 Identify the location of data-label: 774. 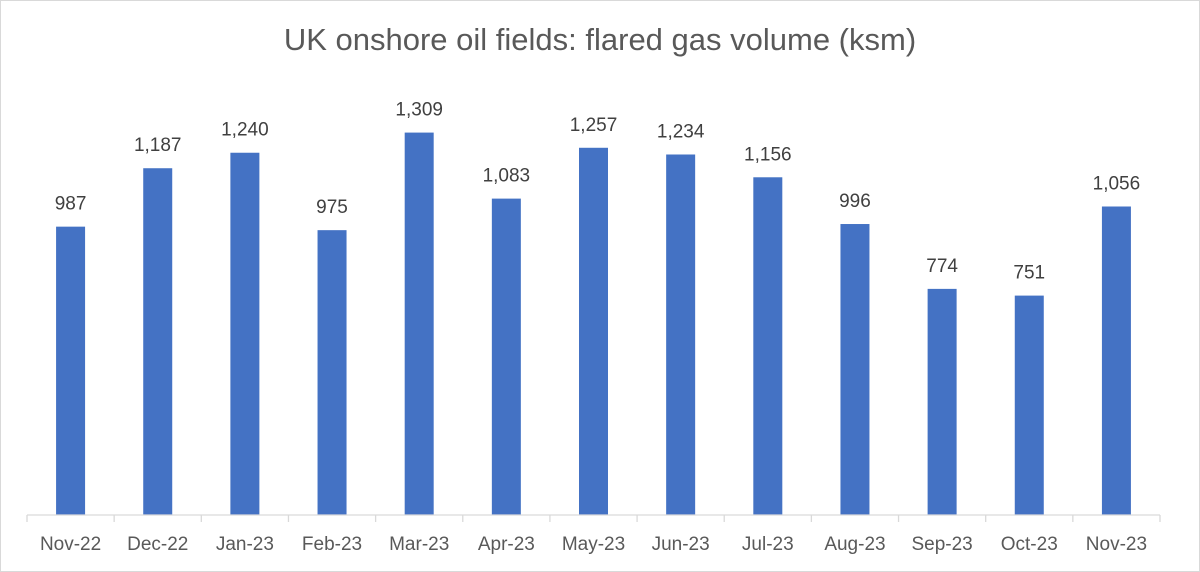
(942, 266).